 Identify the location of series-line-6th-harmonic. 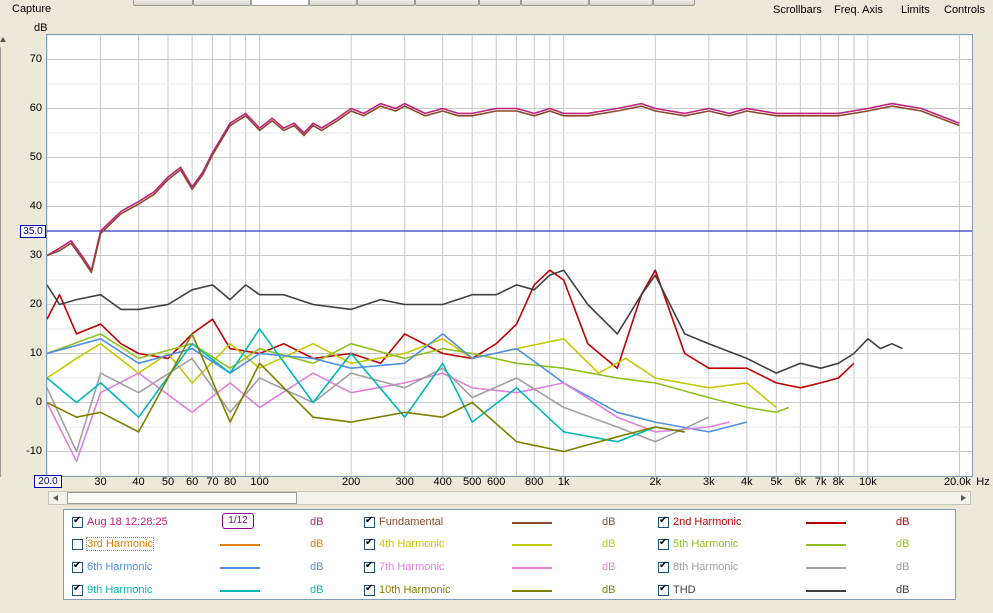
(397, 383).